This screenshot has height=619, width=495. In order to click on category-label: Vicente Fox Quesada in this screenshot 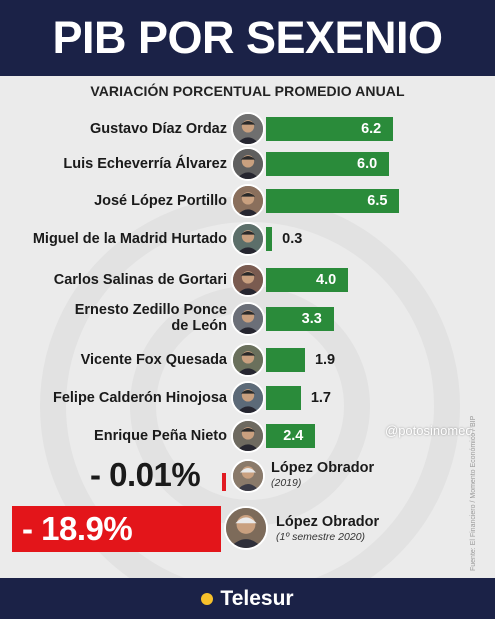, I will do `click(153, 360)`.